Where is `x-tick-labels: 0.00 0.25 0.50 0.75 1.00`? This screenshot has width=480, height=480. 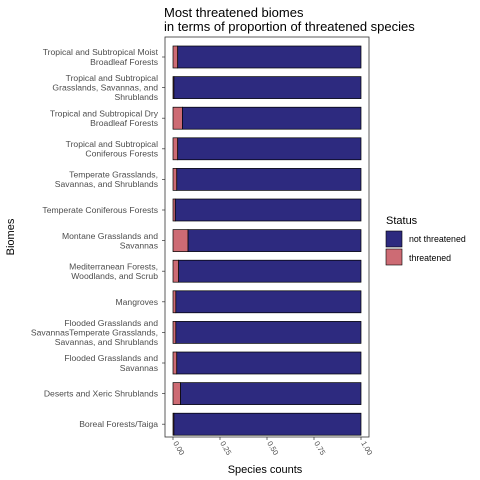 x-tick-labels: 0.00 0.25 0.50 0.75 1.00 is located at coordinates (272, 447).